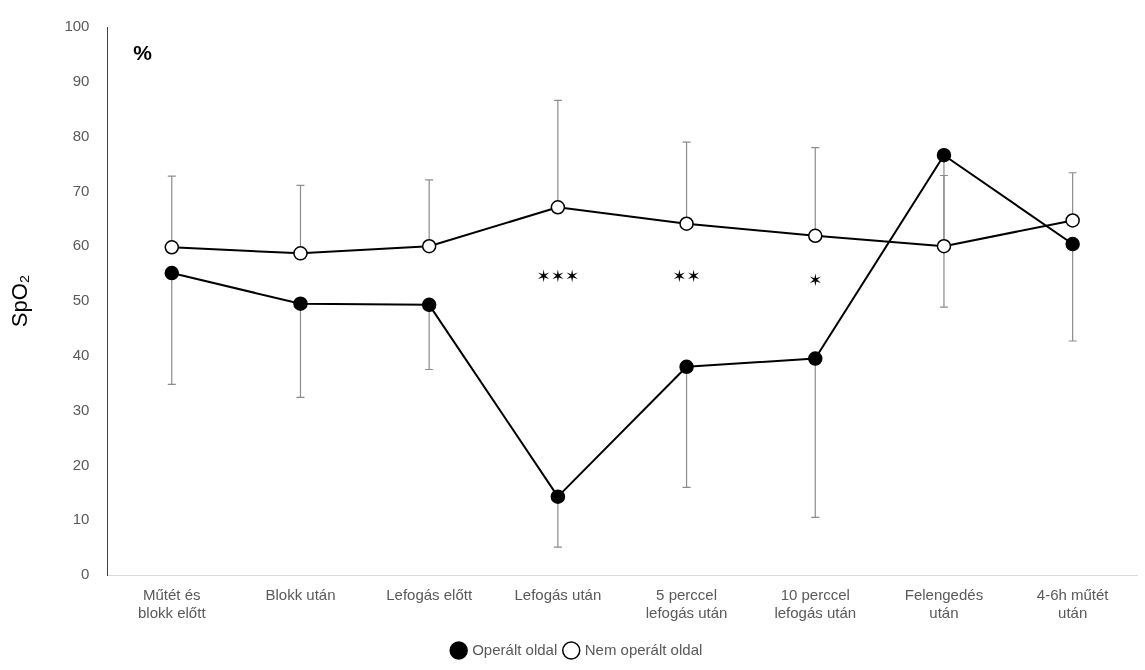 Image resolution: width=1145 pixels, height=670 pixels. What do you see at coordinates (558, 275) in the screenshot?
I see `annotation: ✶✶✶` at bounding box center [558, 275].